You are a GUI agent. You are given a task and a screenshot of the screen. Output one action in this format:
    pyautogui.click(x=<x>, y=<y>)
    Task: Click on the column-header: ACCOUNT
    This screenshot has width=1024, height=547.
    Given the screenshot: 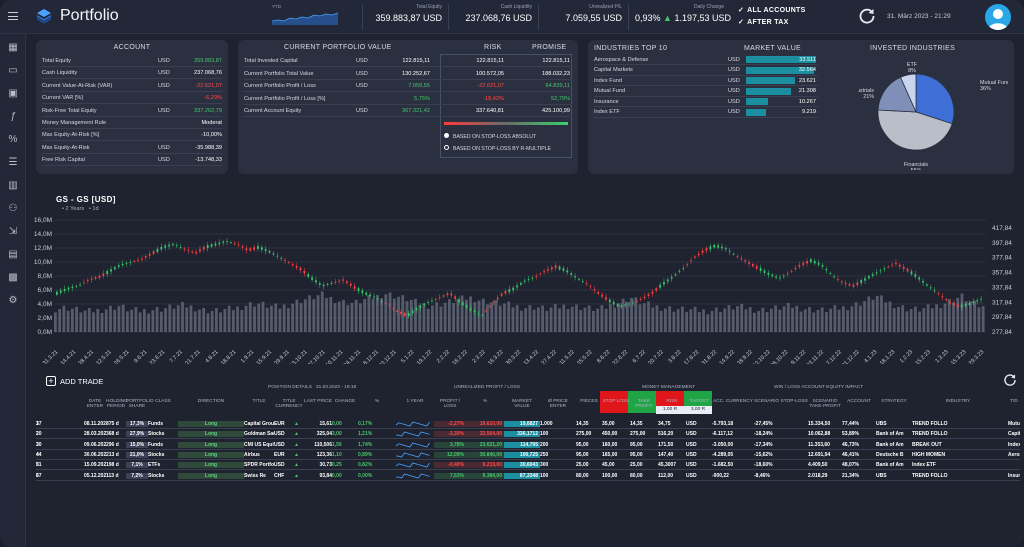 What is the action you would take?
    pyautogui.click(x=859, y=401)
    